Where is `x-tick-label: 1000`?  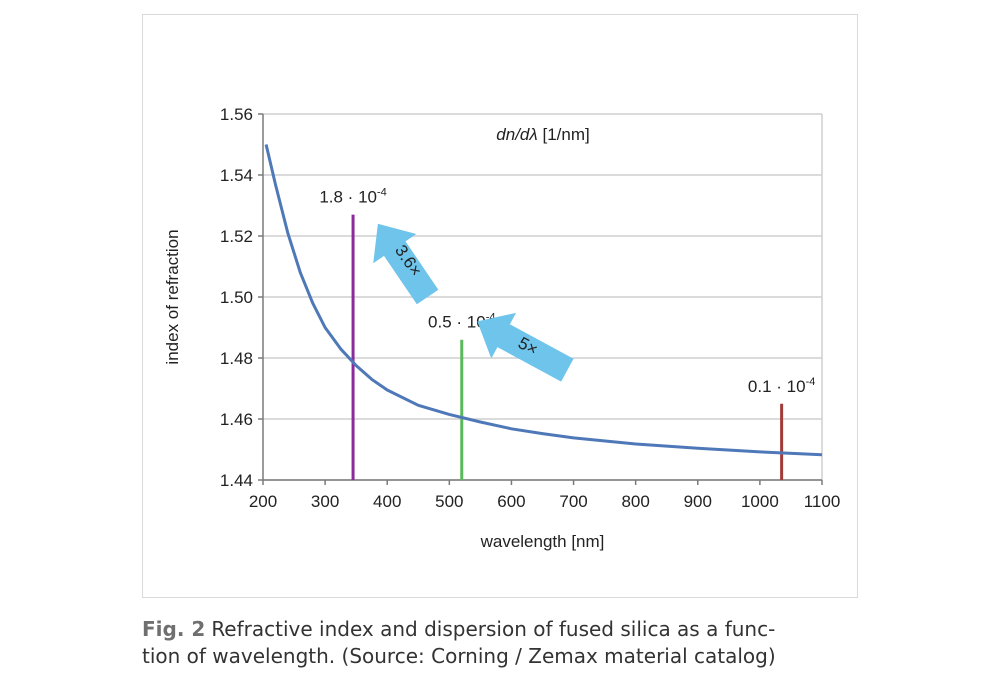
x-tick-label: 1000 is located at coordinates (760, 501).